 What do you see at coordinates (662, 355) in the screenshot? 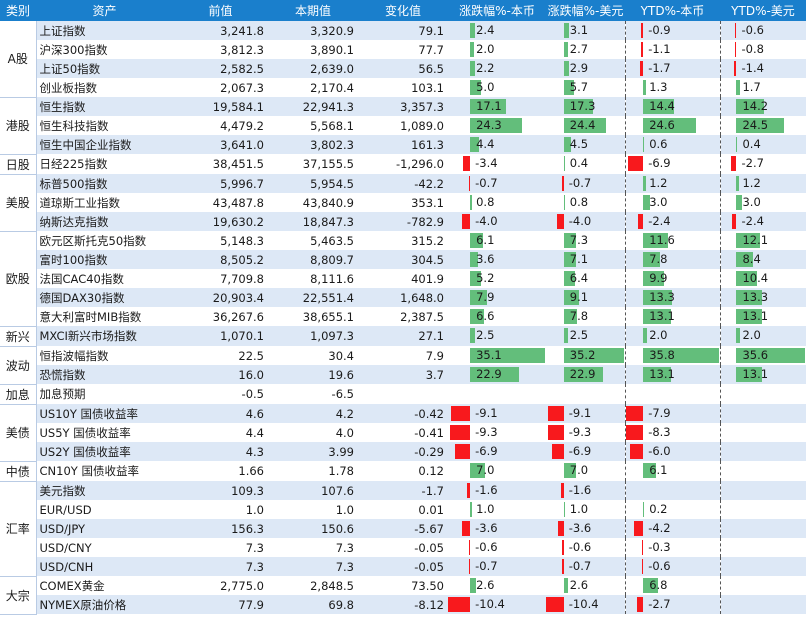
I see `ytd-local-label: 35.8` at bounding box center [662, 355].